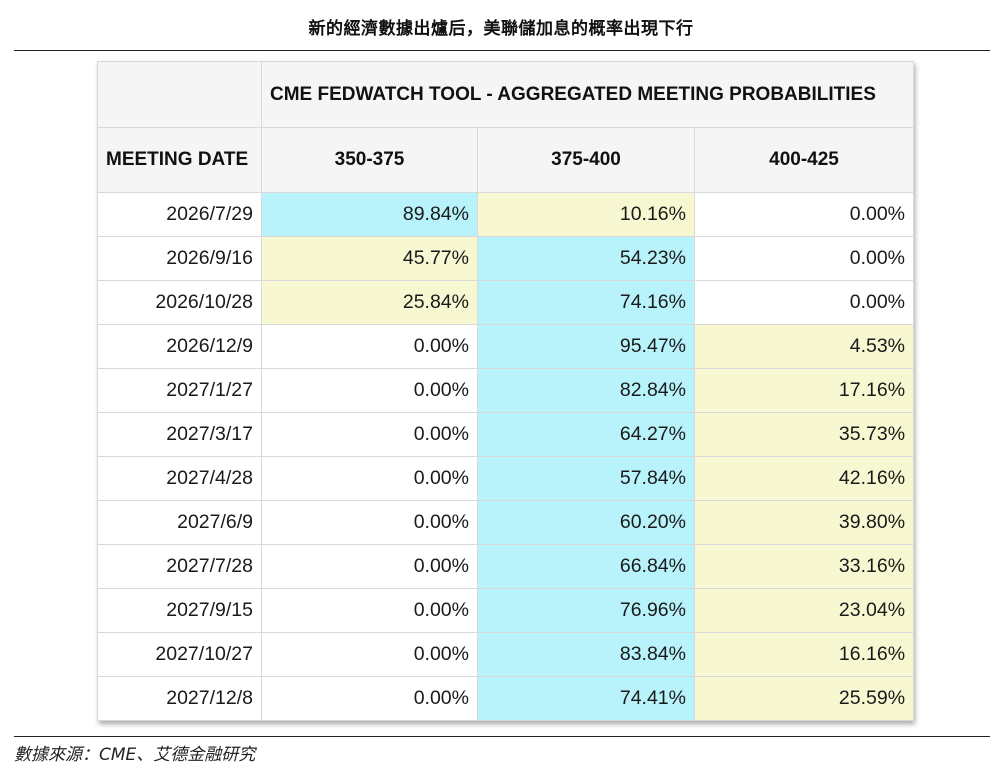  I want to click on table-row: 2026/9/16 45.77% 54.23% 0.00%, so click(506, 258).